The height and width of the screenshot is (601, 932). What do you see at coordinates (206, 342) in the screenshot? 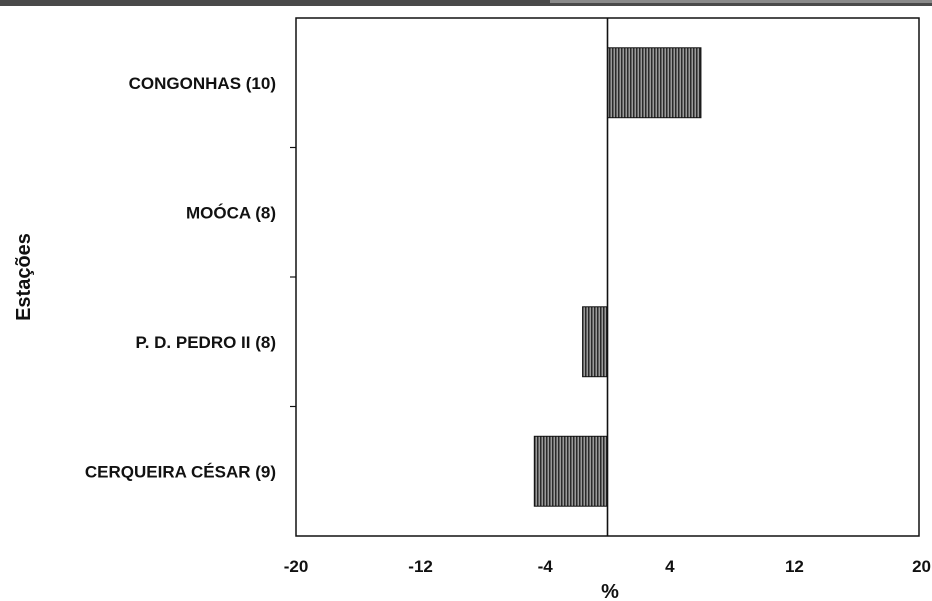
I see `category-label: P. D. PEDRO II (8)` at bounding box center [206, 342].